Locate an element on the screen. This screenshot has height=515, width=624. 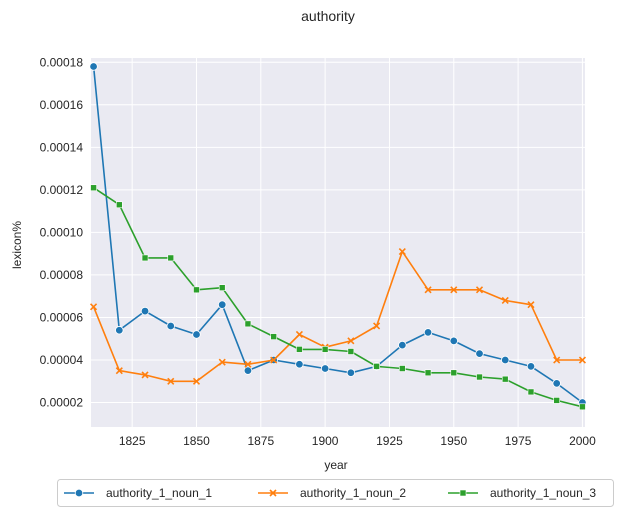
y-tick-label: 0.00002 is located at coordinates (62, 403).